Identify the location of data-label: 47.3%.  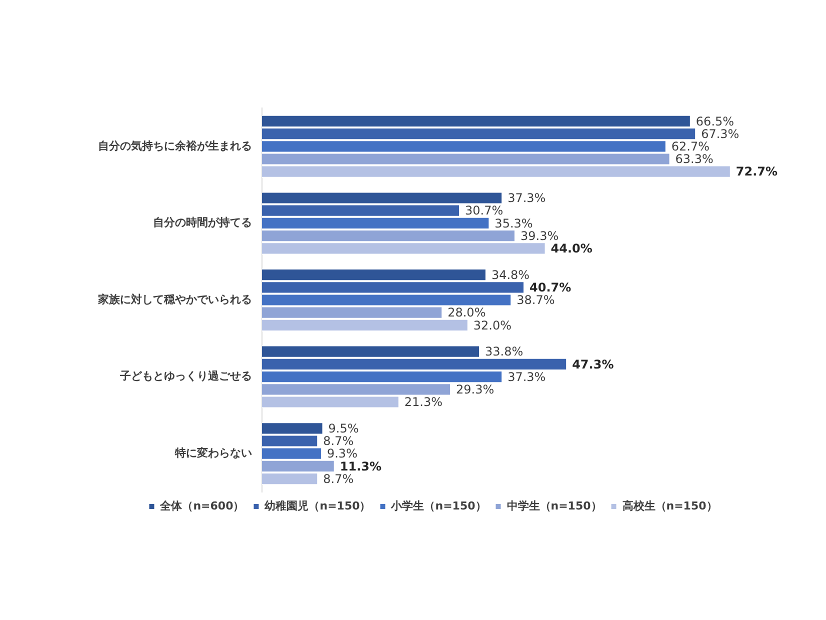
(593, 364).